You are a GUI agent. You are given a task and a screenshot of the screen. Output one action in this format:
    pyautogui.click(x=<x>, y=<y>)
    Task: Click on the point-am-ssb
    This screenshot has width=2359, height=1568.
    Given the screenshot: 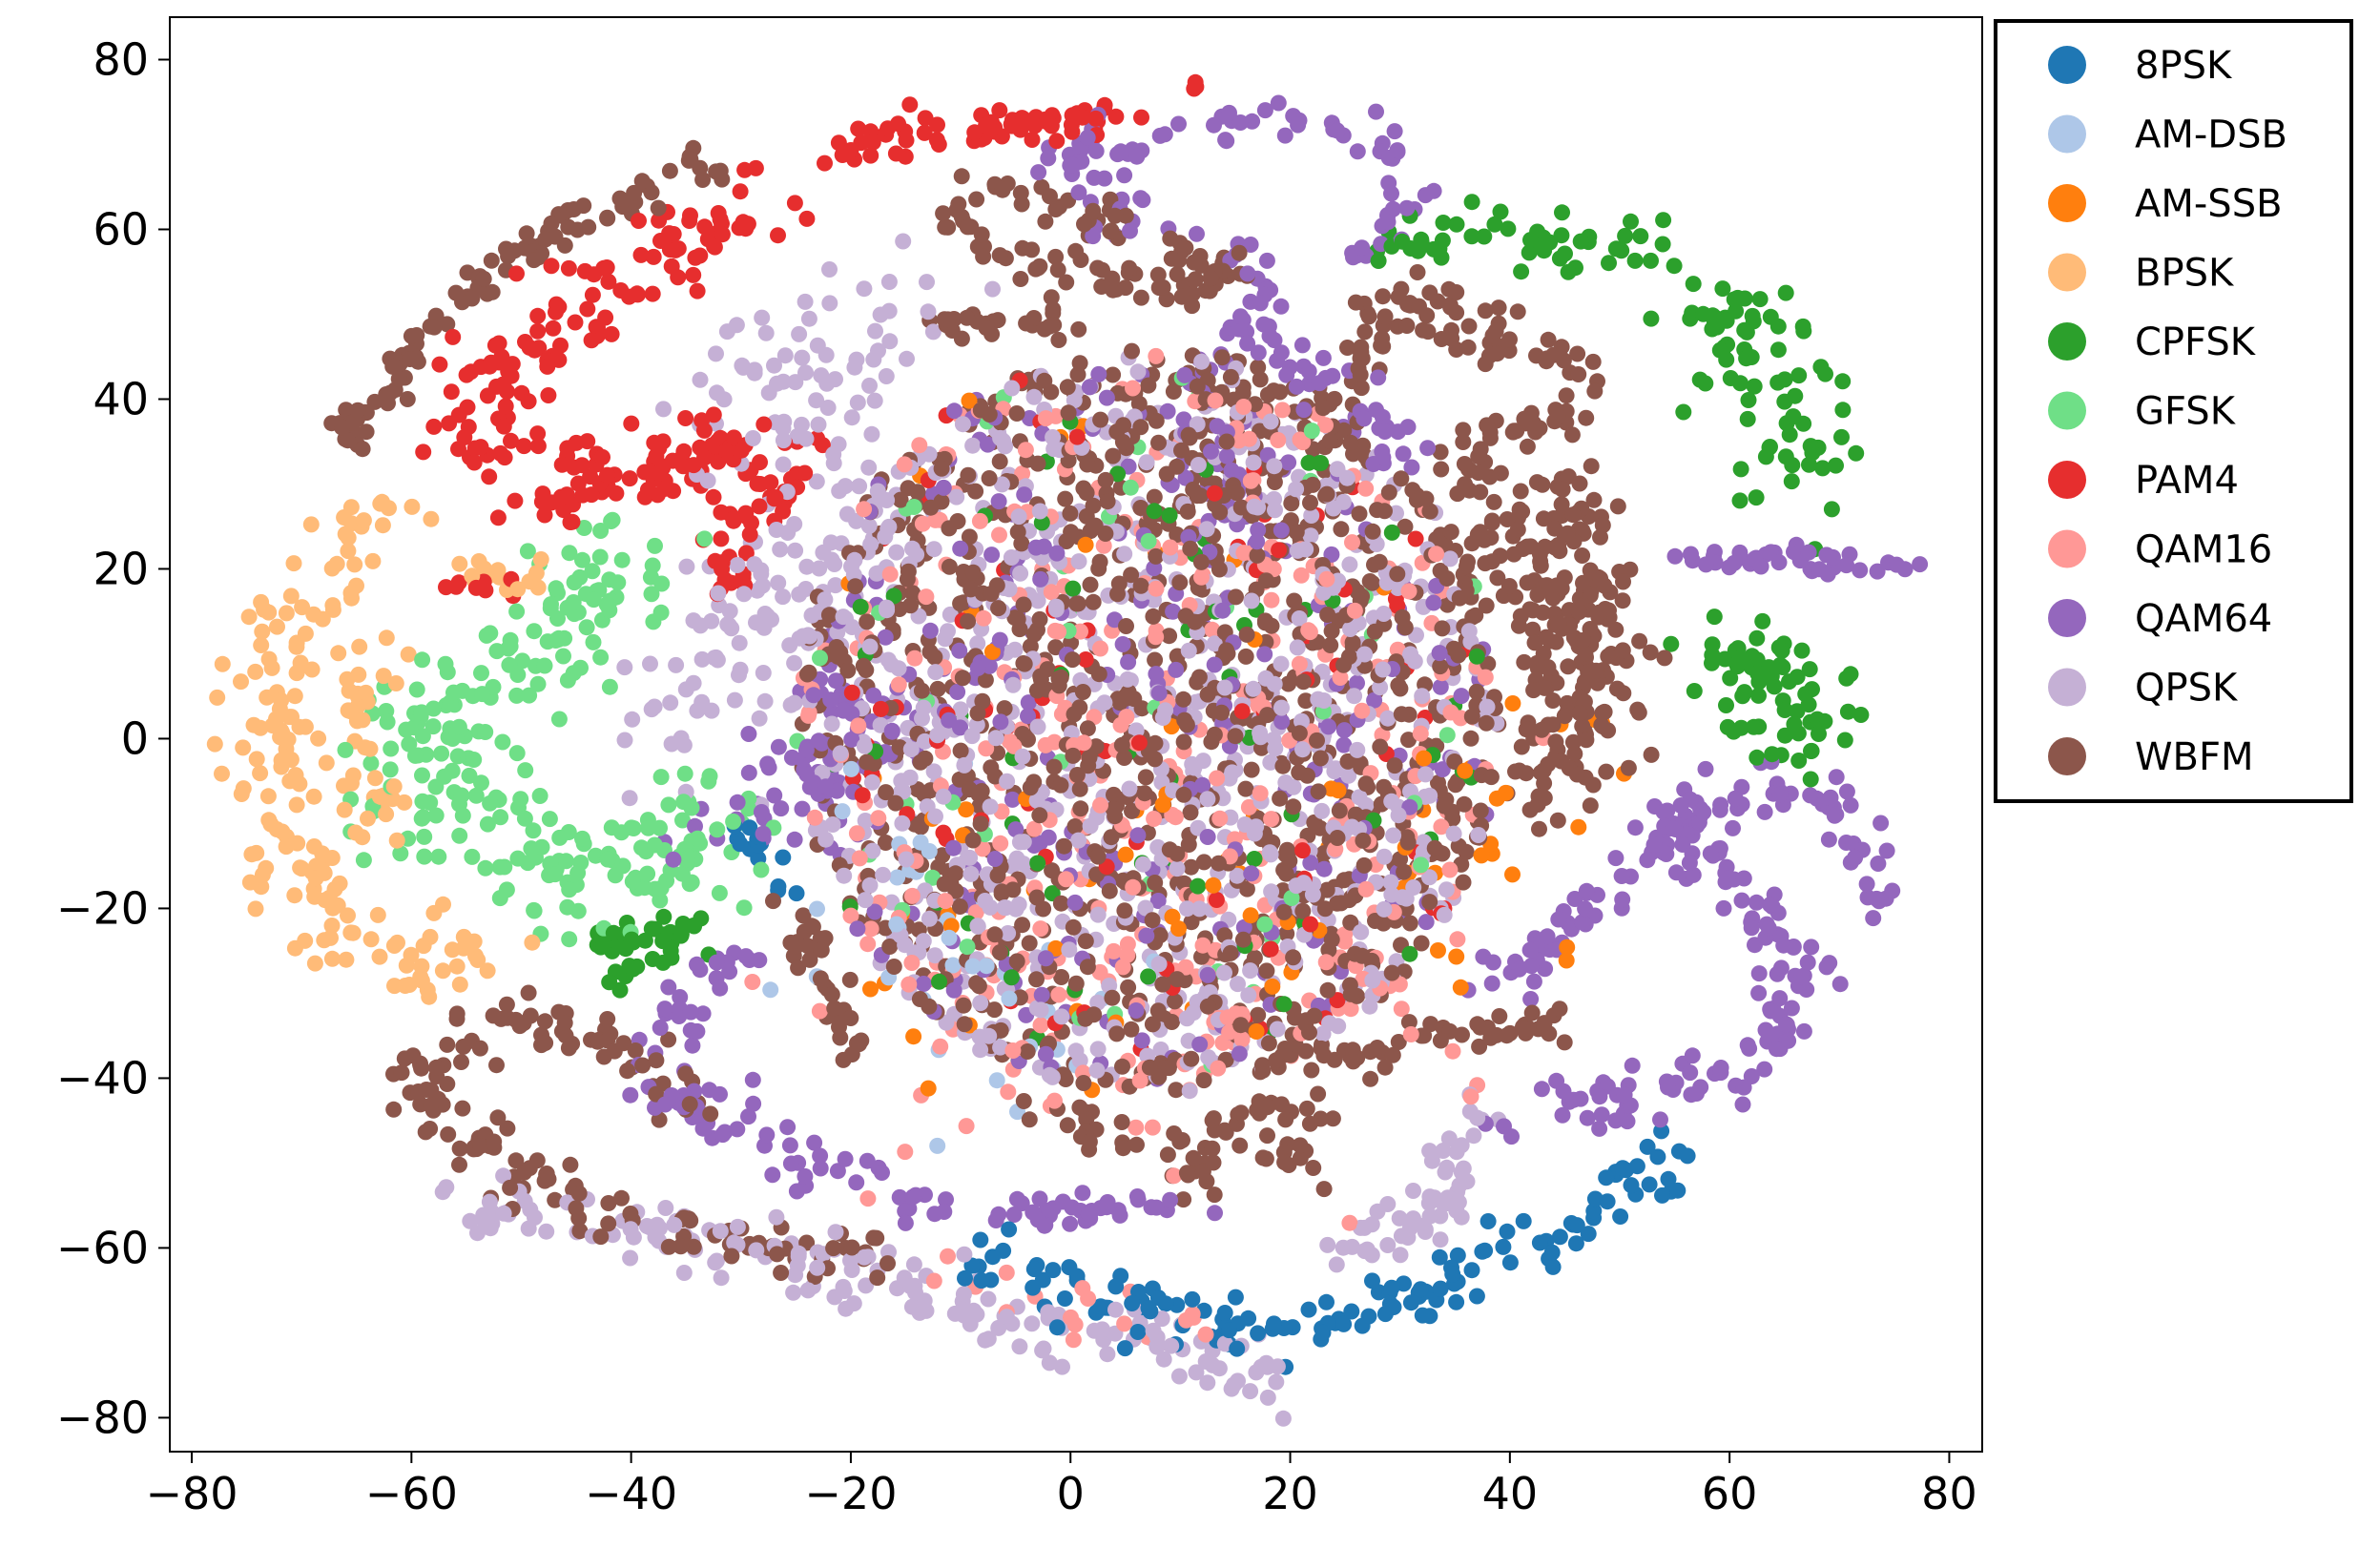 What is the action you would take?
    pyautogui.click(x=1465, y=770)
    